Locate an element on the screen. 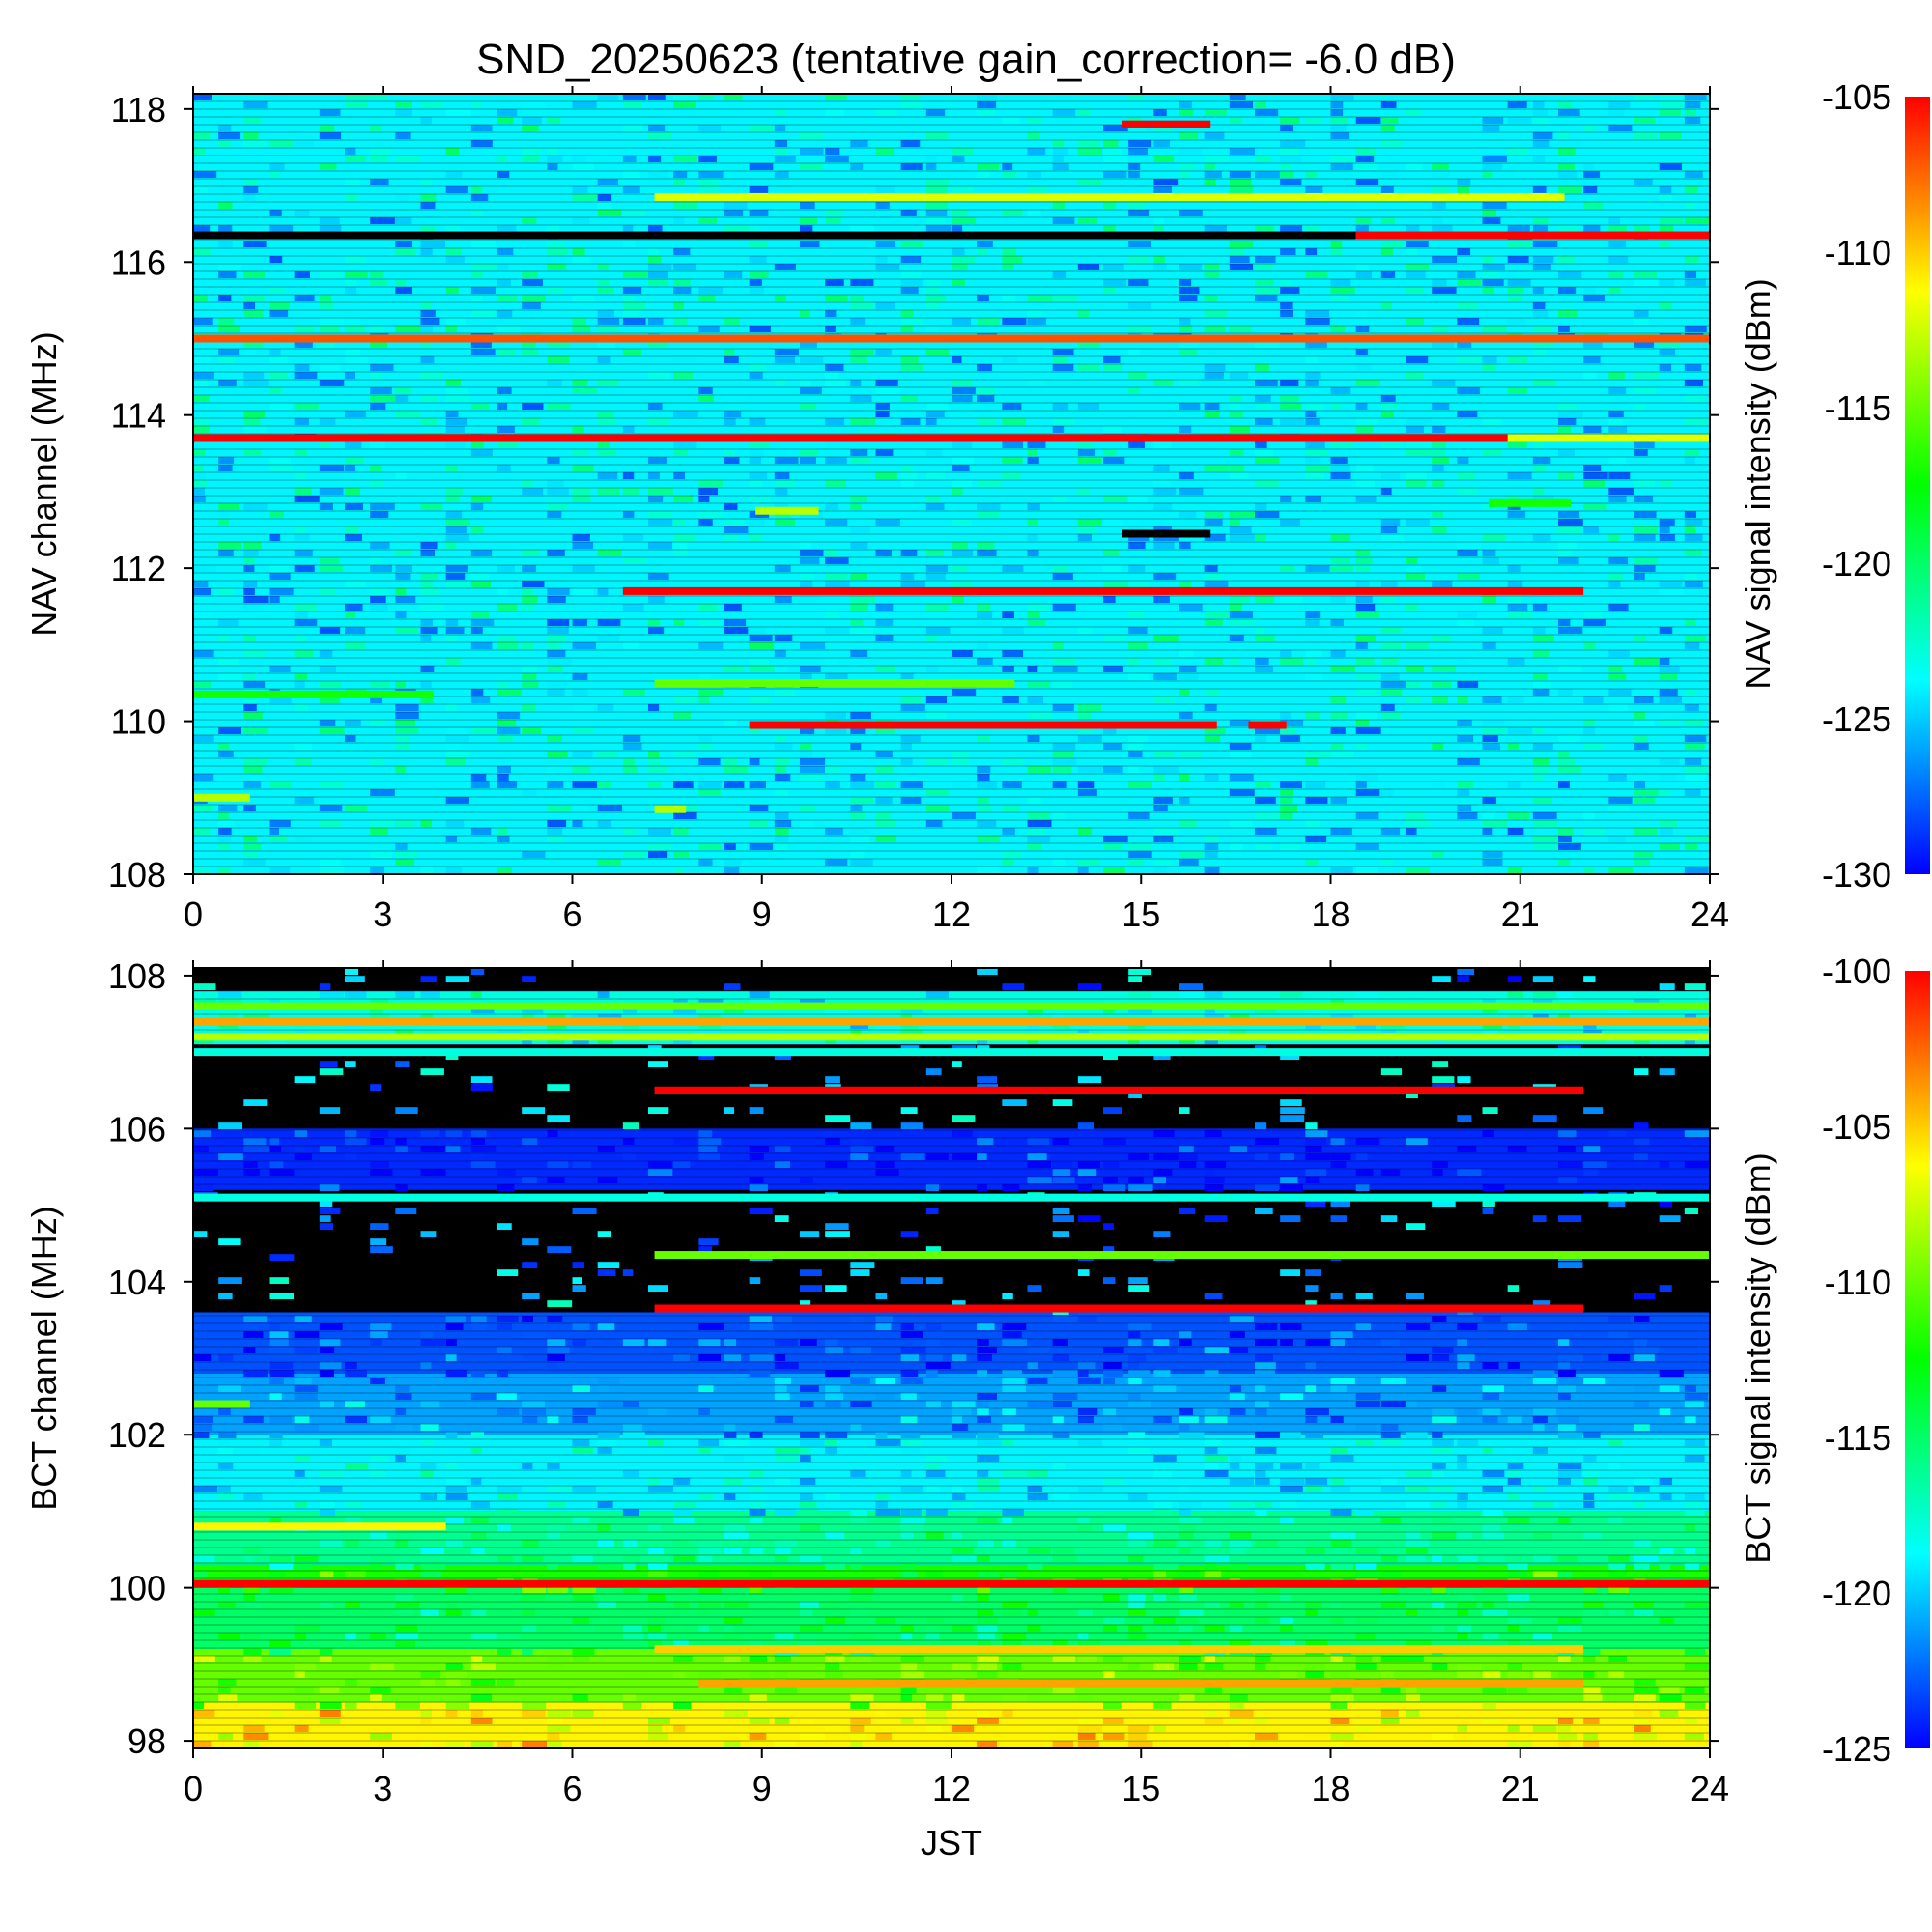 This screenshot has width=1932, height=1932. signal-trace is located at coordinates (1166, 124).